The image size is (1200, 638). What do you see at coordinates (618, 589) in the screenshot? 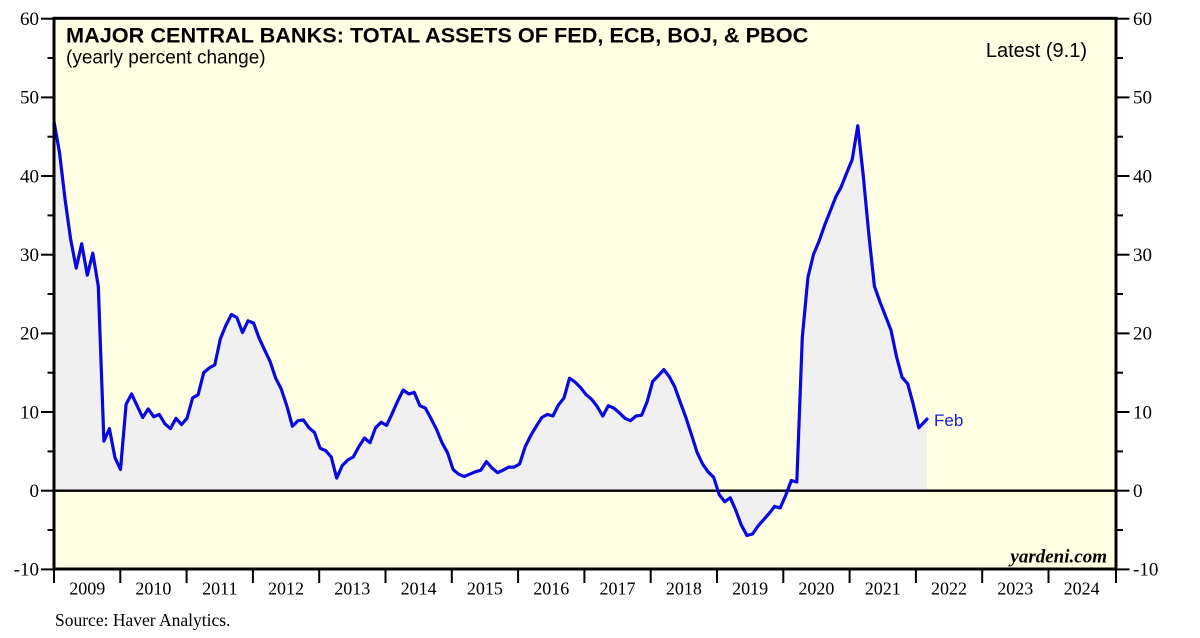
I see `svg-text: 2017` at bounding box center [618, 589].